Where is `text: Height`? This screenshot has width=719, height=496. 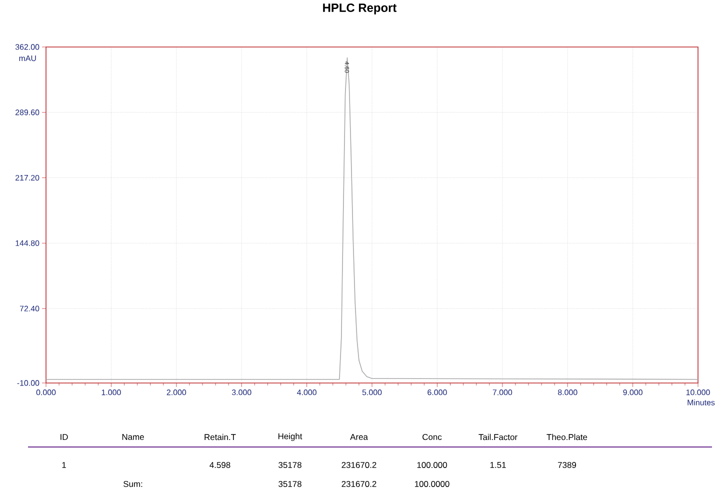 text: Height is located at coordinates (290, 437).